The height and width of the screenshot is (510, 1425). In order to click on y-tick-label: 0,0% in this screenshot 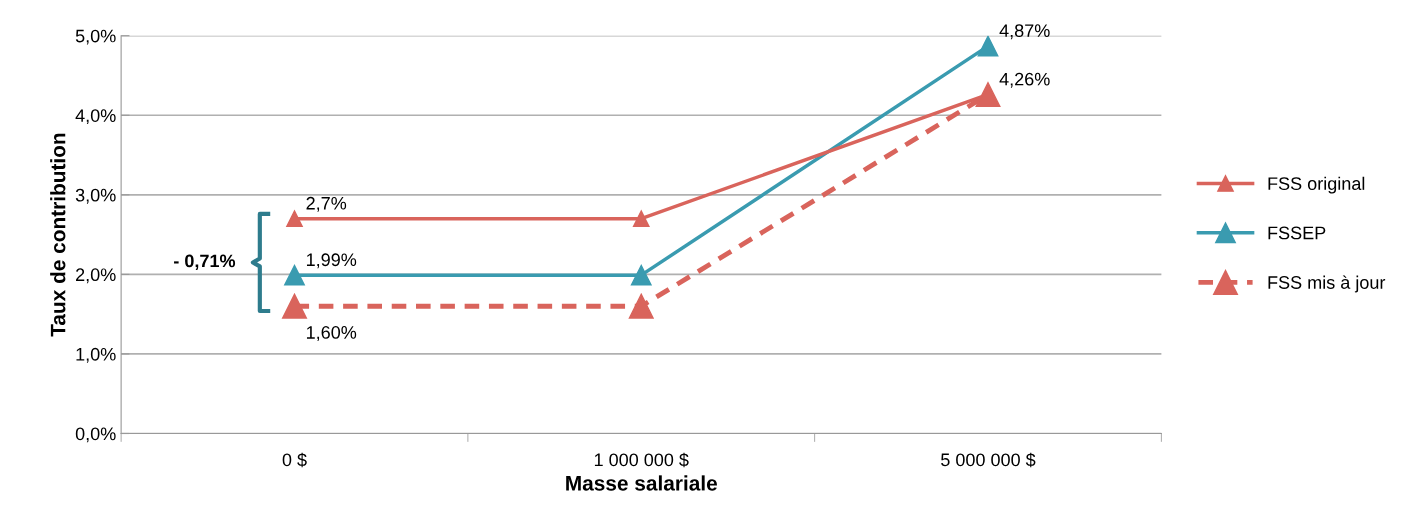, I will do `click(95, 435)`.